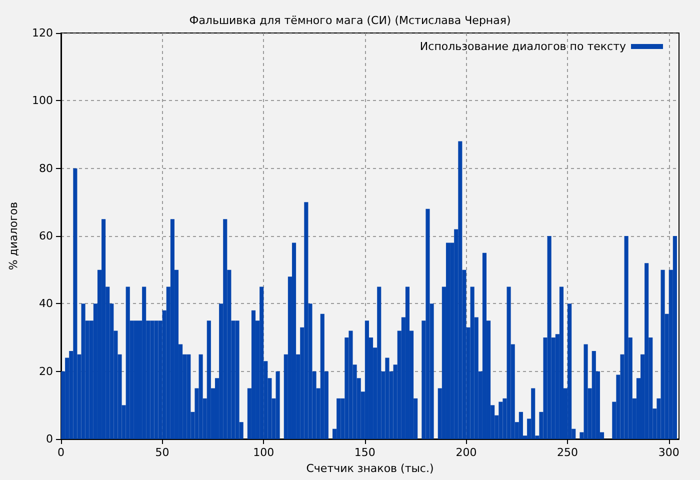 Image resolution: width=700 pixels, height=480 pixels. I want to click on y-tick-label: 0, so click(49, 439).